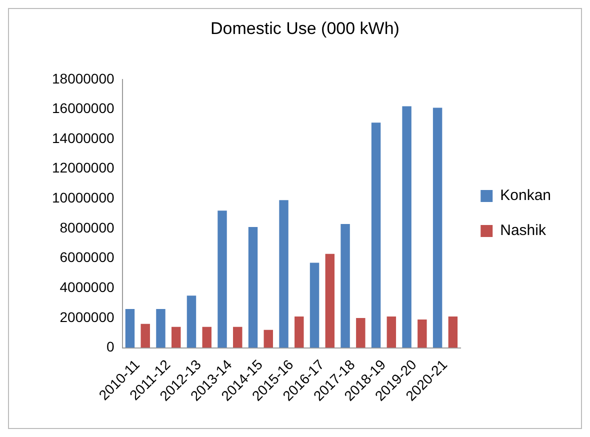 The image size is (590, 437). I want to click on y-tick-label: 18000000, so click(83, 78).